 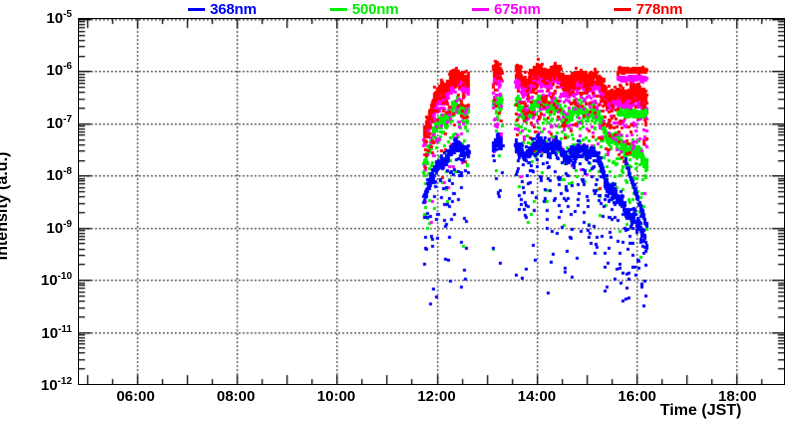 What do you see at coordinates (56, 280) in the screenshot?
I see `y-tick-label: 10⁻¹⁰` at bounding box center [56, 280].